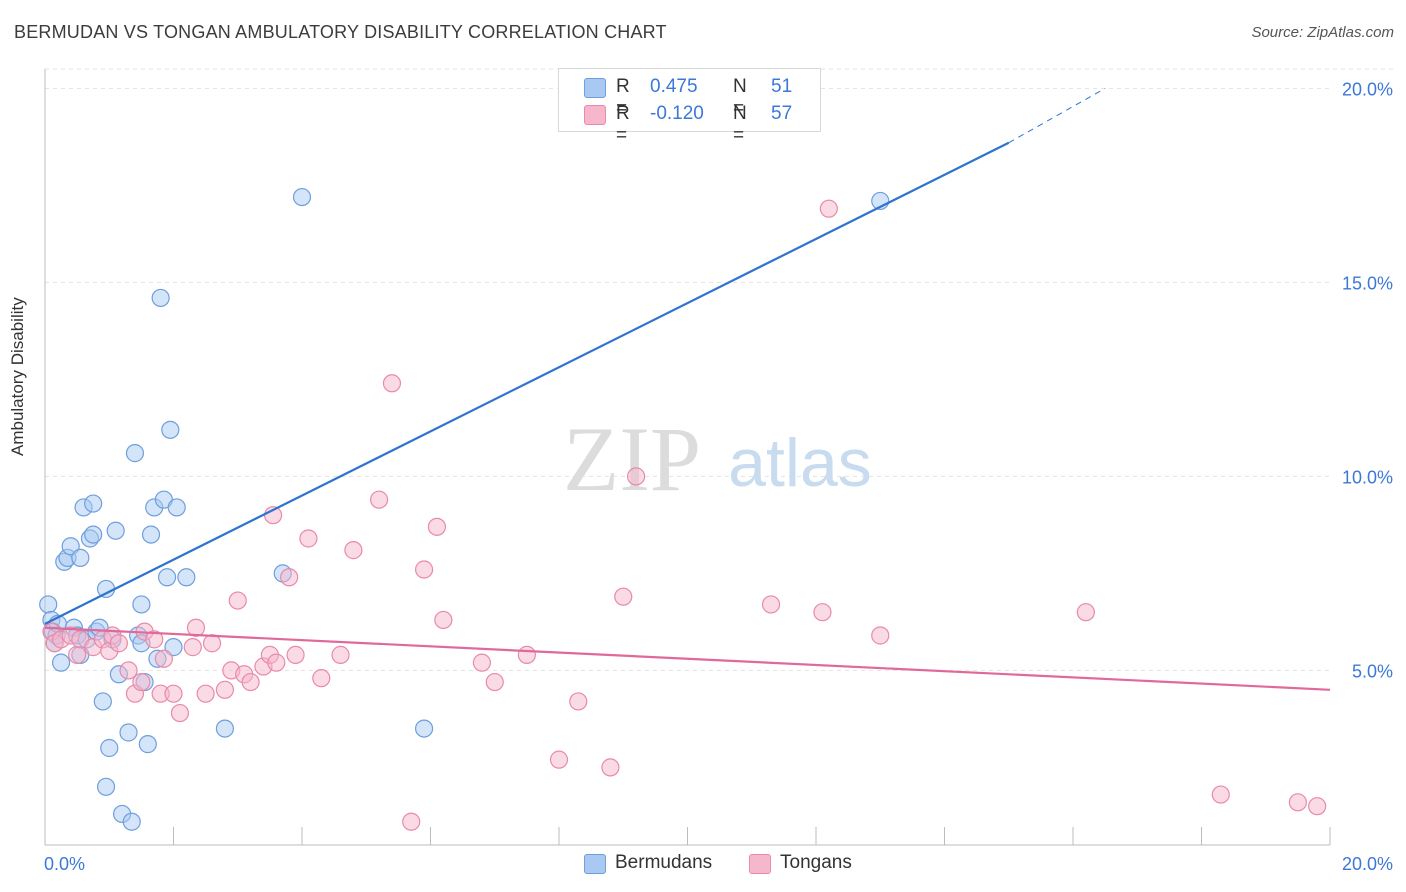 The height and width of the screenshot is (892, 1406). What do you see at coordinates (664, 862) in the screenshot?
I see `legend-label: Bermudans` at bounding box center [664, 862].